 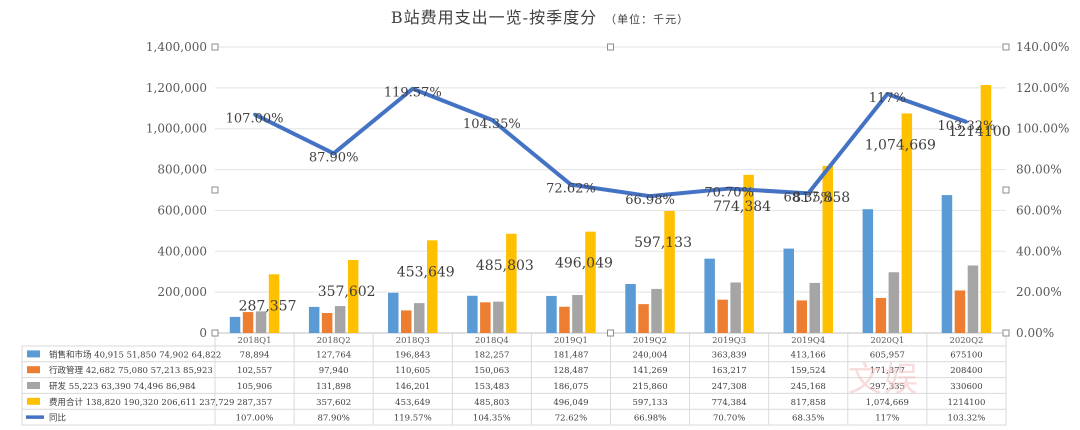 What do you see at coordinates (33, 354) in the screenshot?
I see `legend-swatch` at bounding box center [33, 354].